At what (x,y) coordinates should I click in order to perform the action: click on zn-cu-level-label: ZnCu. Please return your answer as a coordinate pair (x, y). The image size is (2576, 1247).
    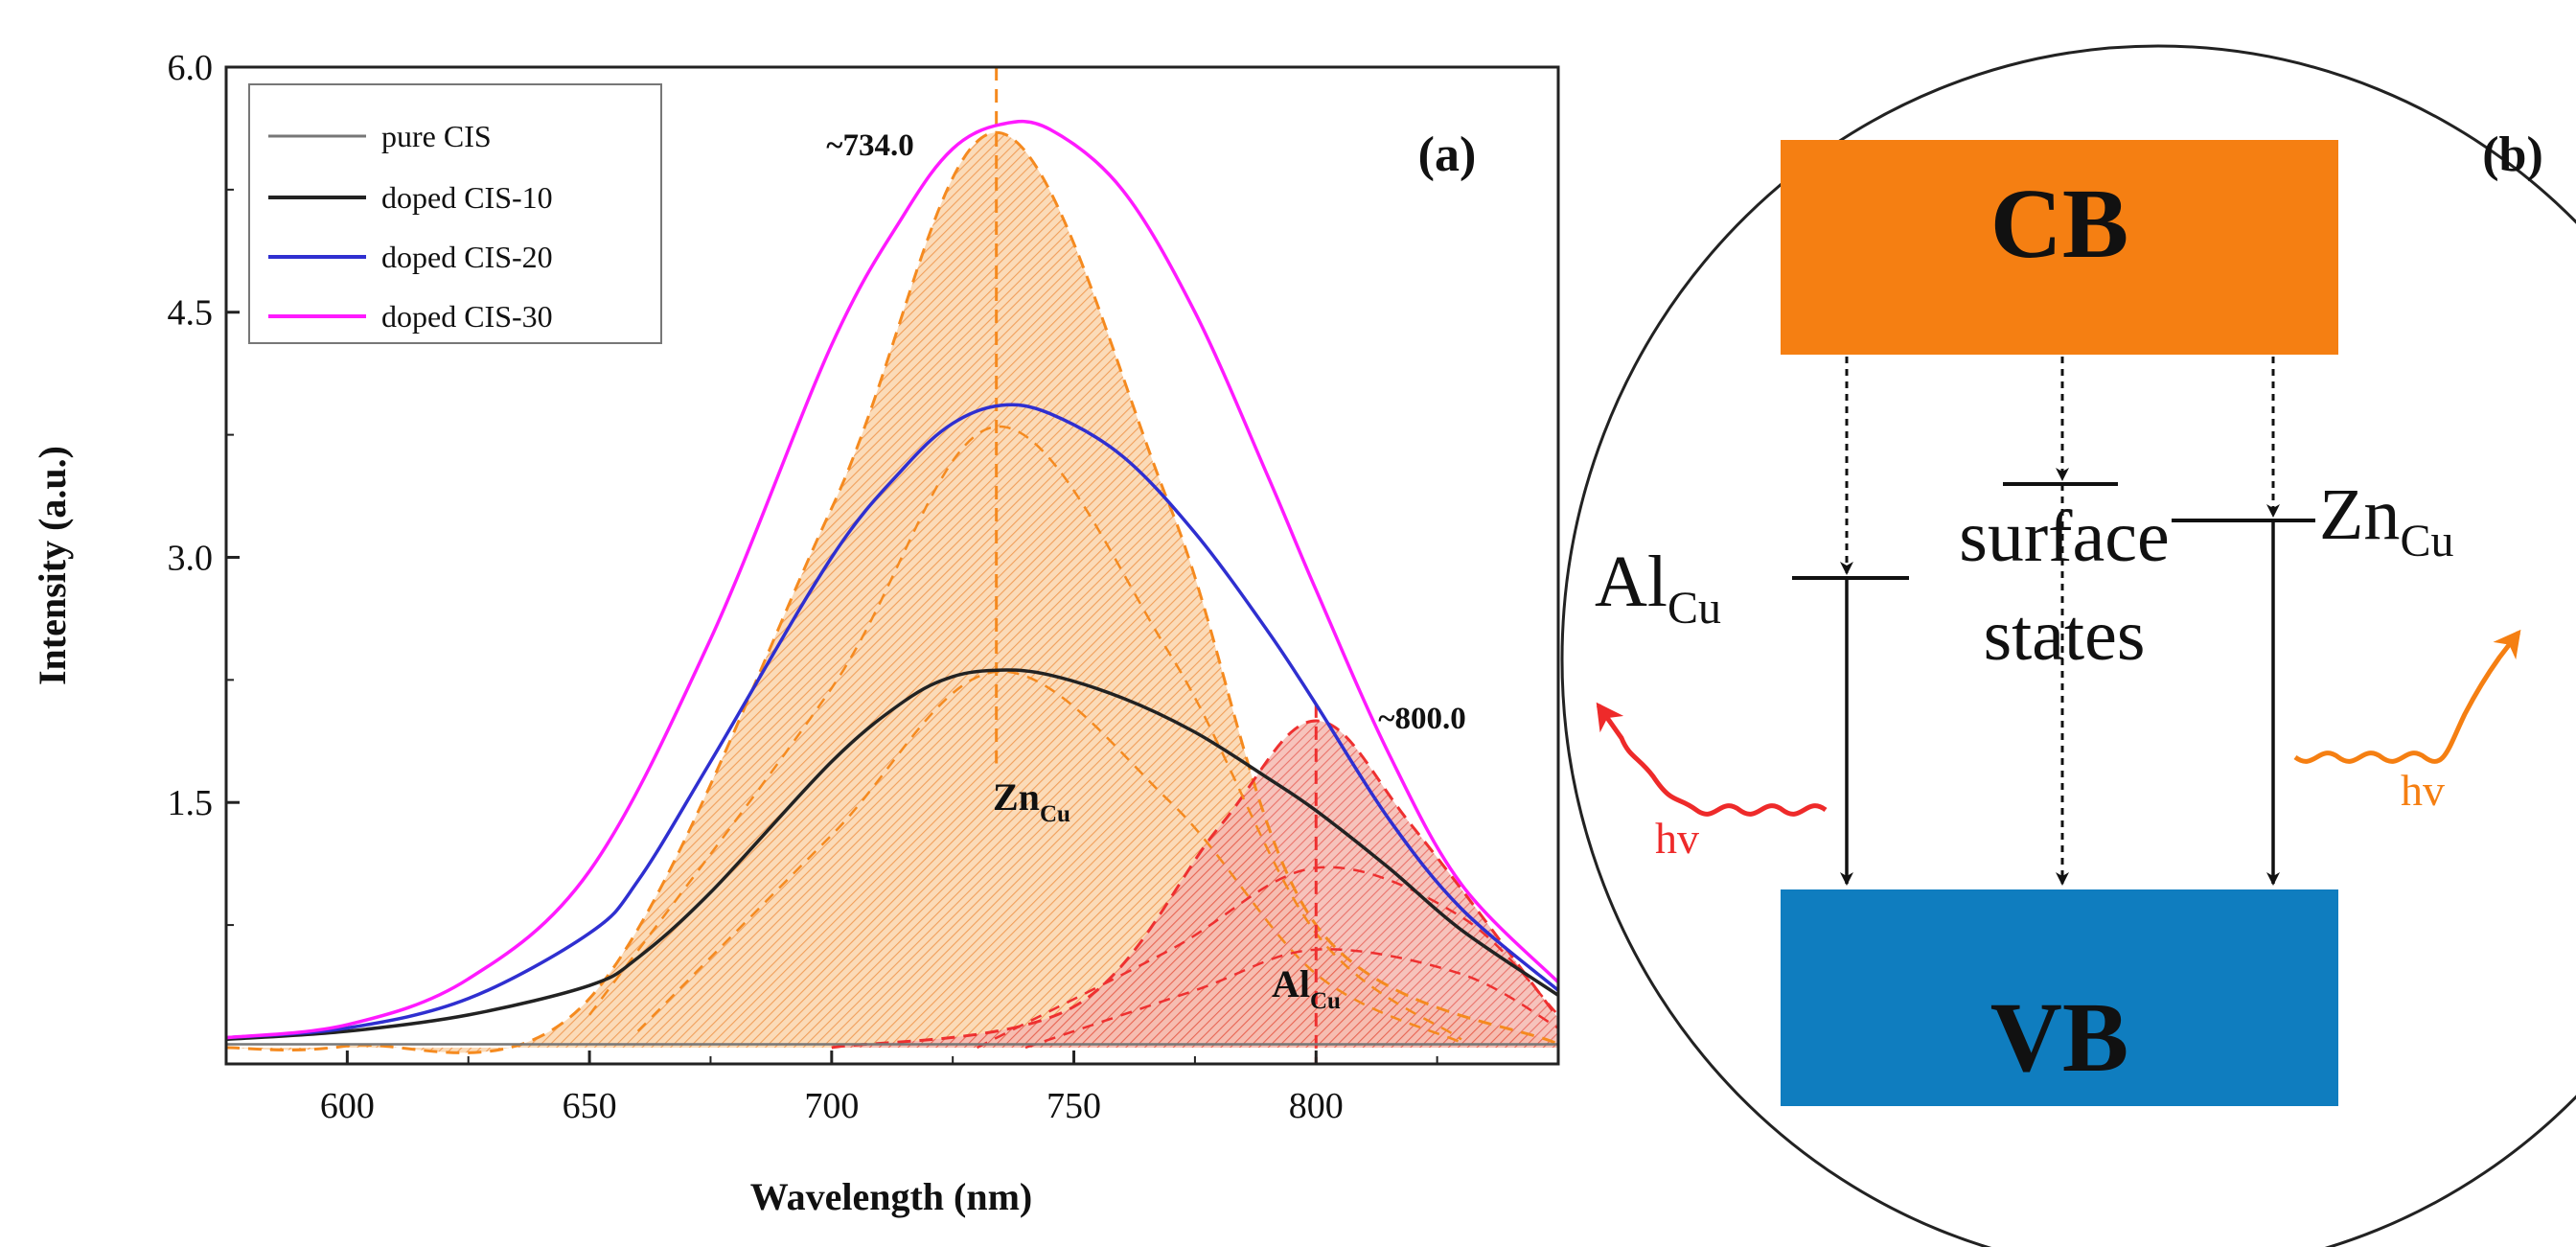
    Looking at the image, I should click on (2386, 520).